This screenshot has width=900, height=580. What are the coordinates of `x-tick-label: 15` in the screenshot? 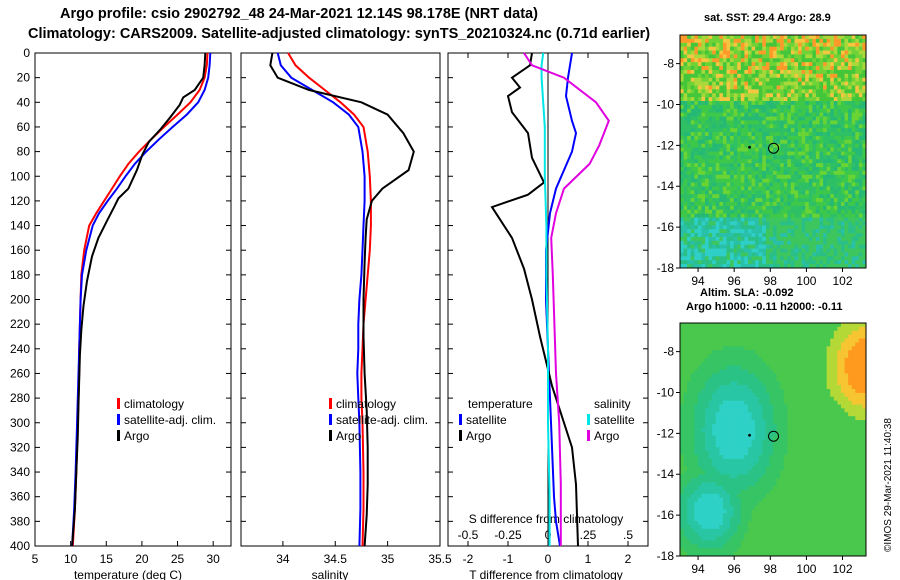 It's located at (107, 559).